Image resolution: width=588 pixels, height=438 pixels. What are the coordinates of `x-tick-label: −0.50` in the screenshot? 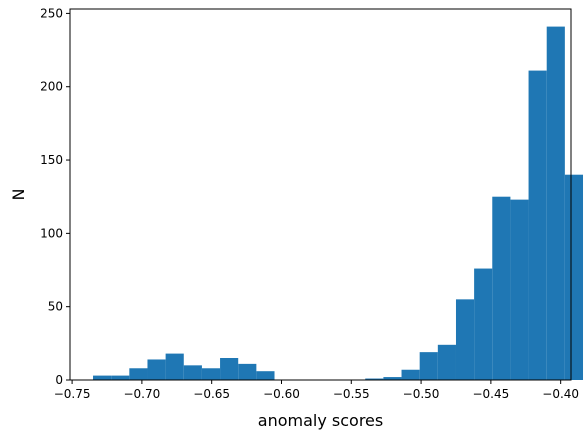 It's located at (421, 394).